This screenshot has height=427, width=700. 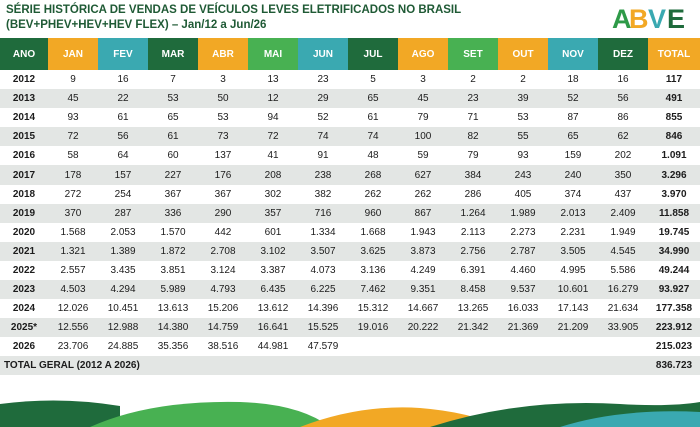 I want to click on month-cell: 21.342, so click(x=473, y=328).